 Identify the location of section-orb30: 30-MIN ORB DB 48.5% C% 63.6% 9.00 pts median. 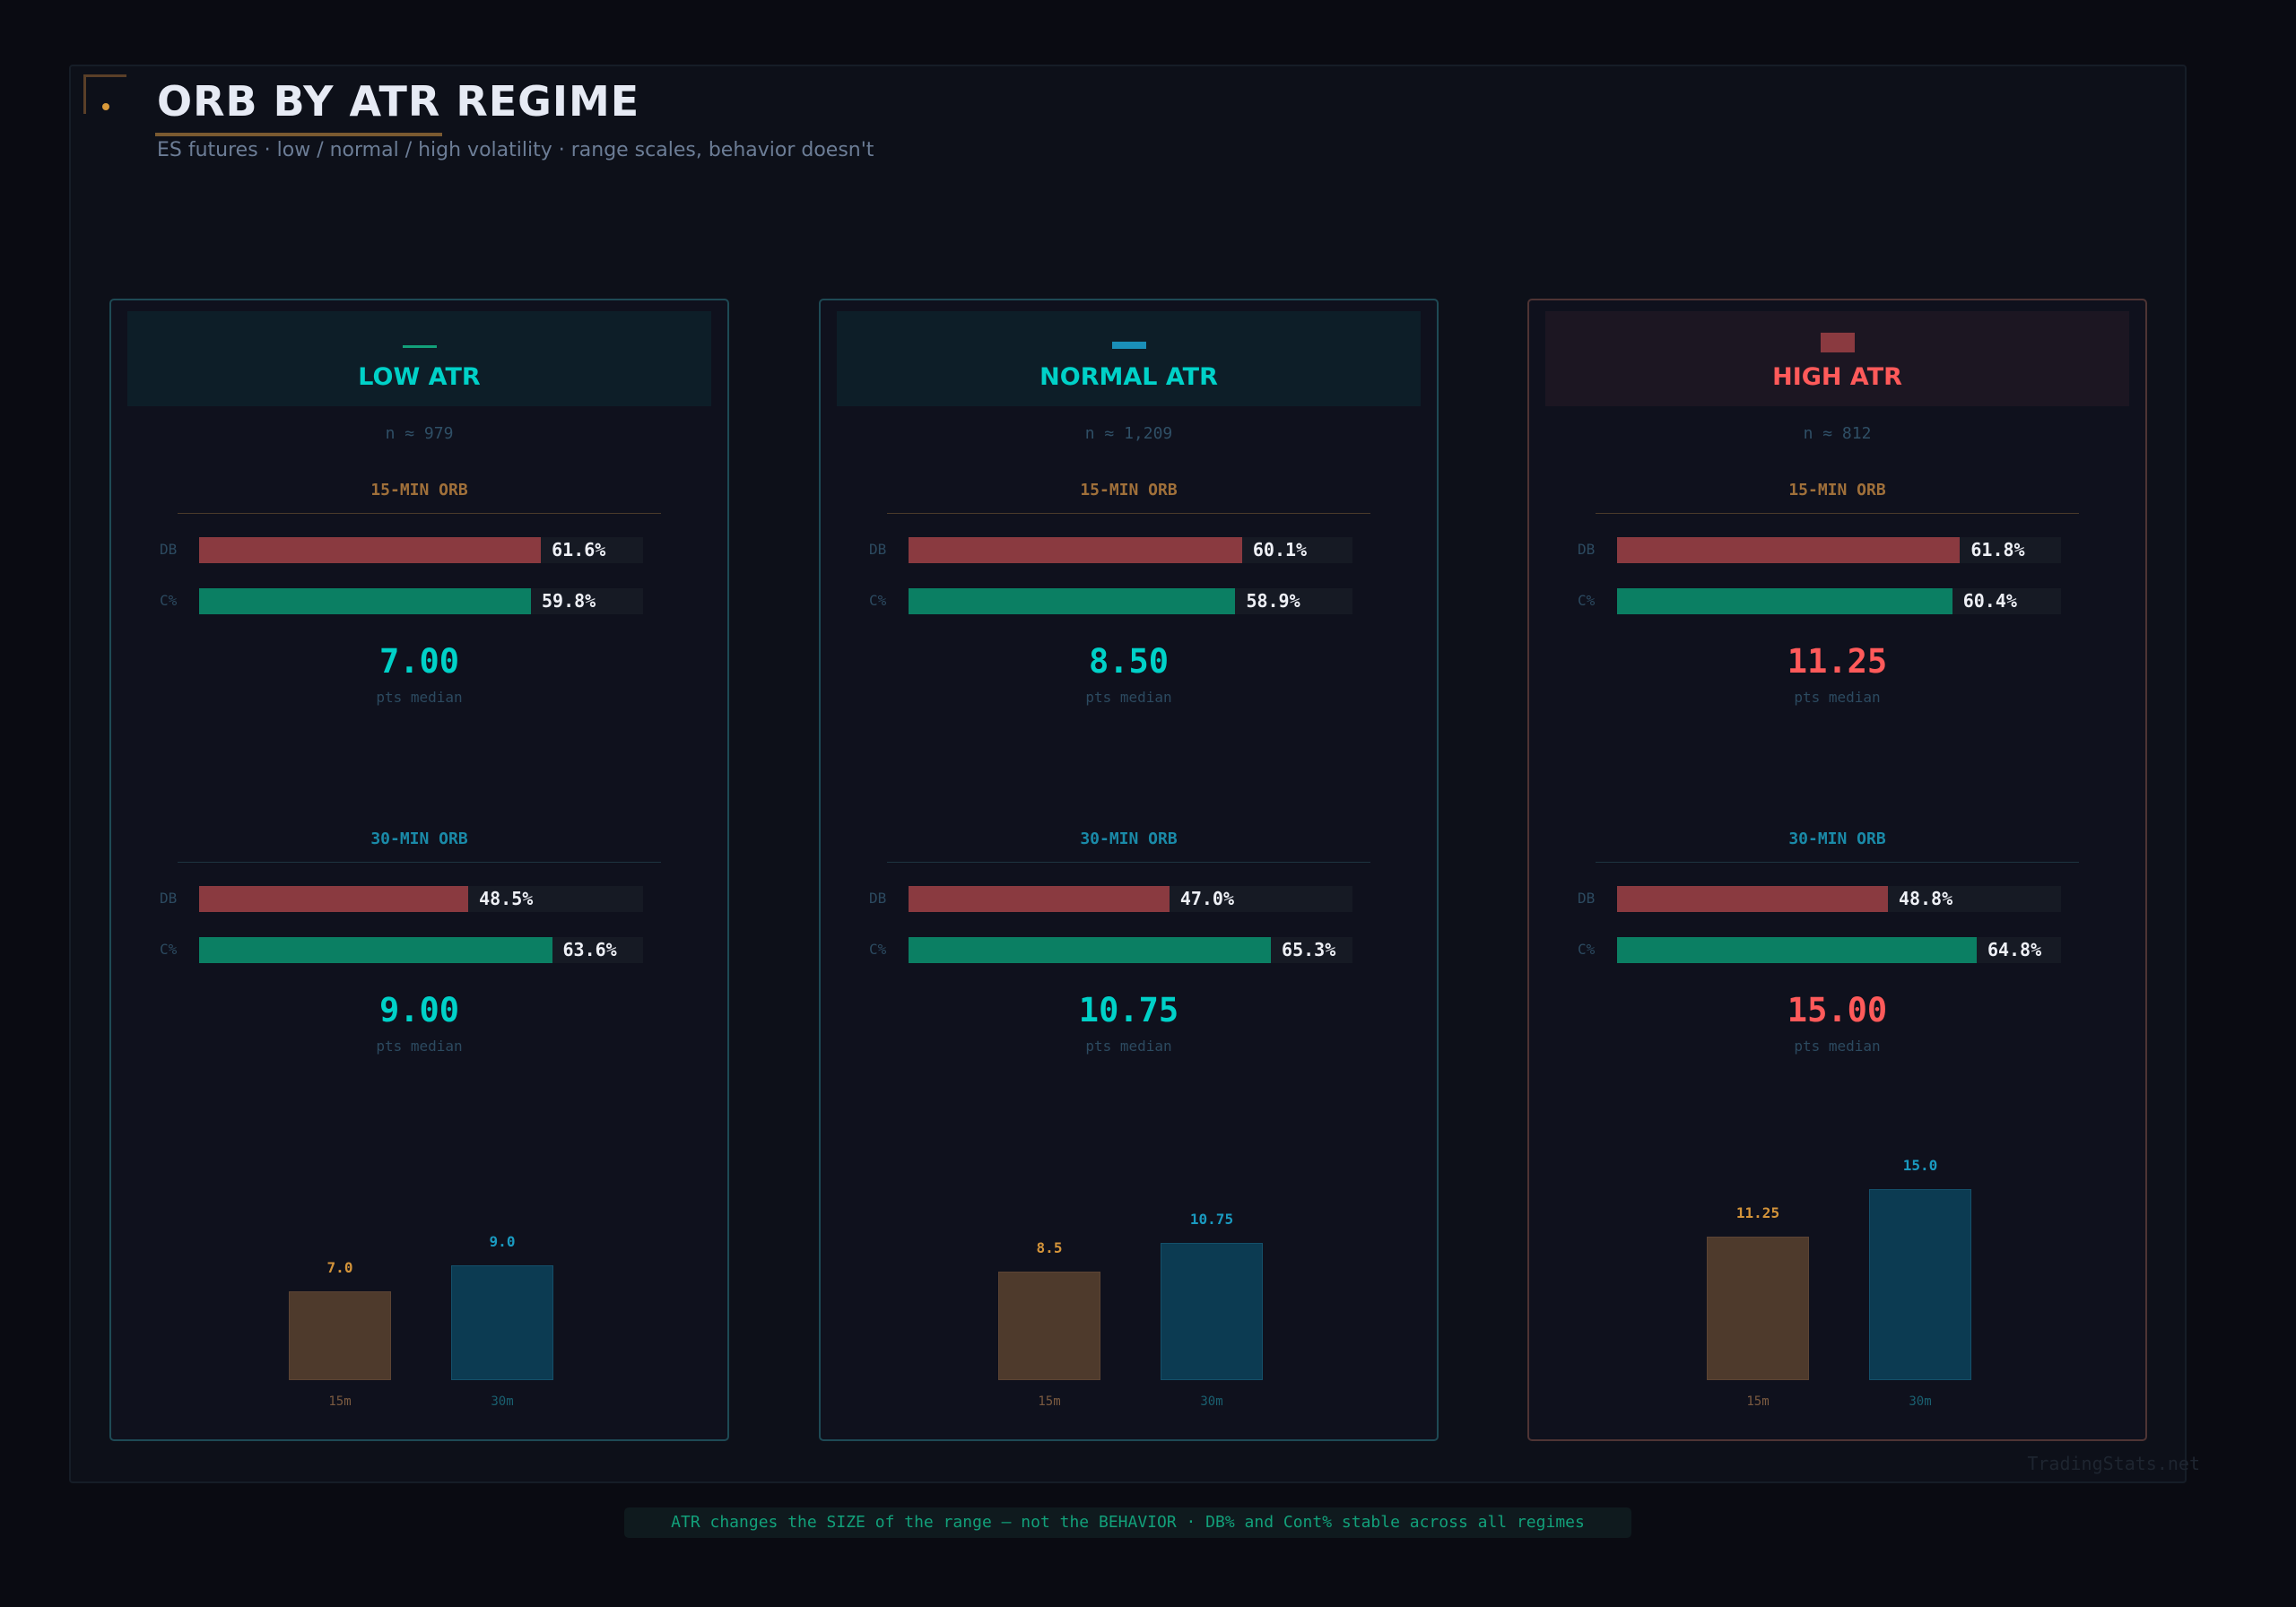
(419, 943).